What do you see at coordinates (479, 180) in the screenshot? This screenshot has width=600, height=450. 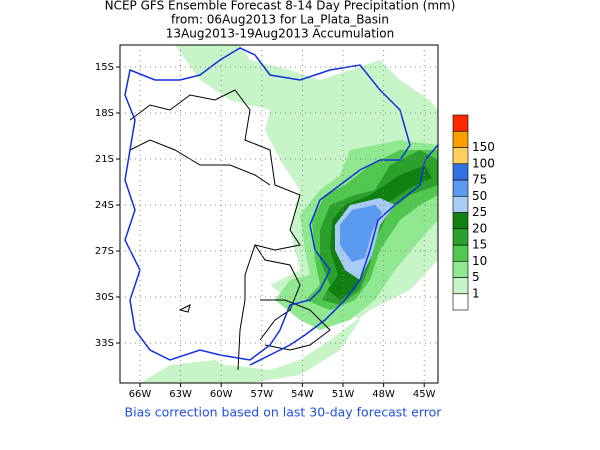 I see `colorbar-label: 75` at bounding box center [479, 180].